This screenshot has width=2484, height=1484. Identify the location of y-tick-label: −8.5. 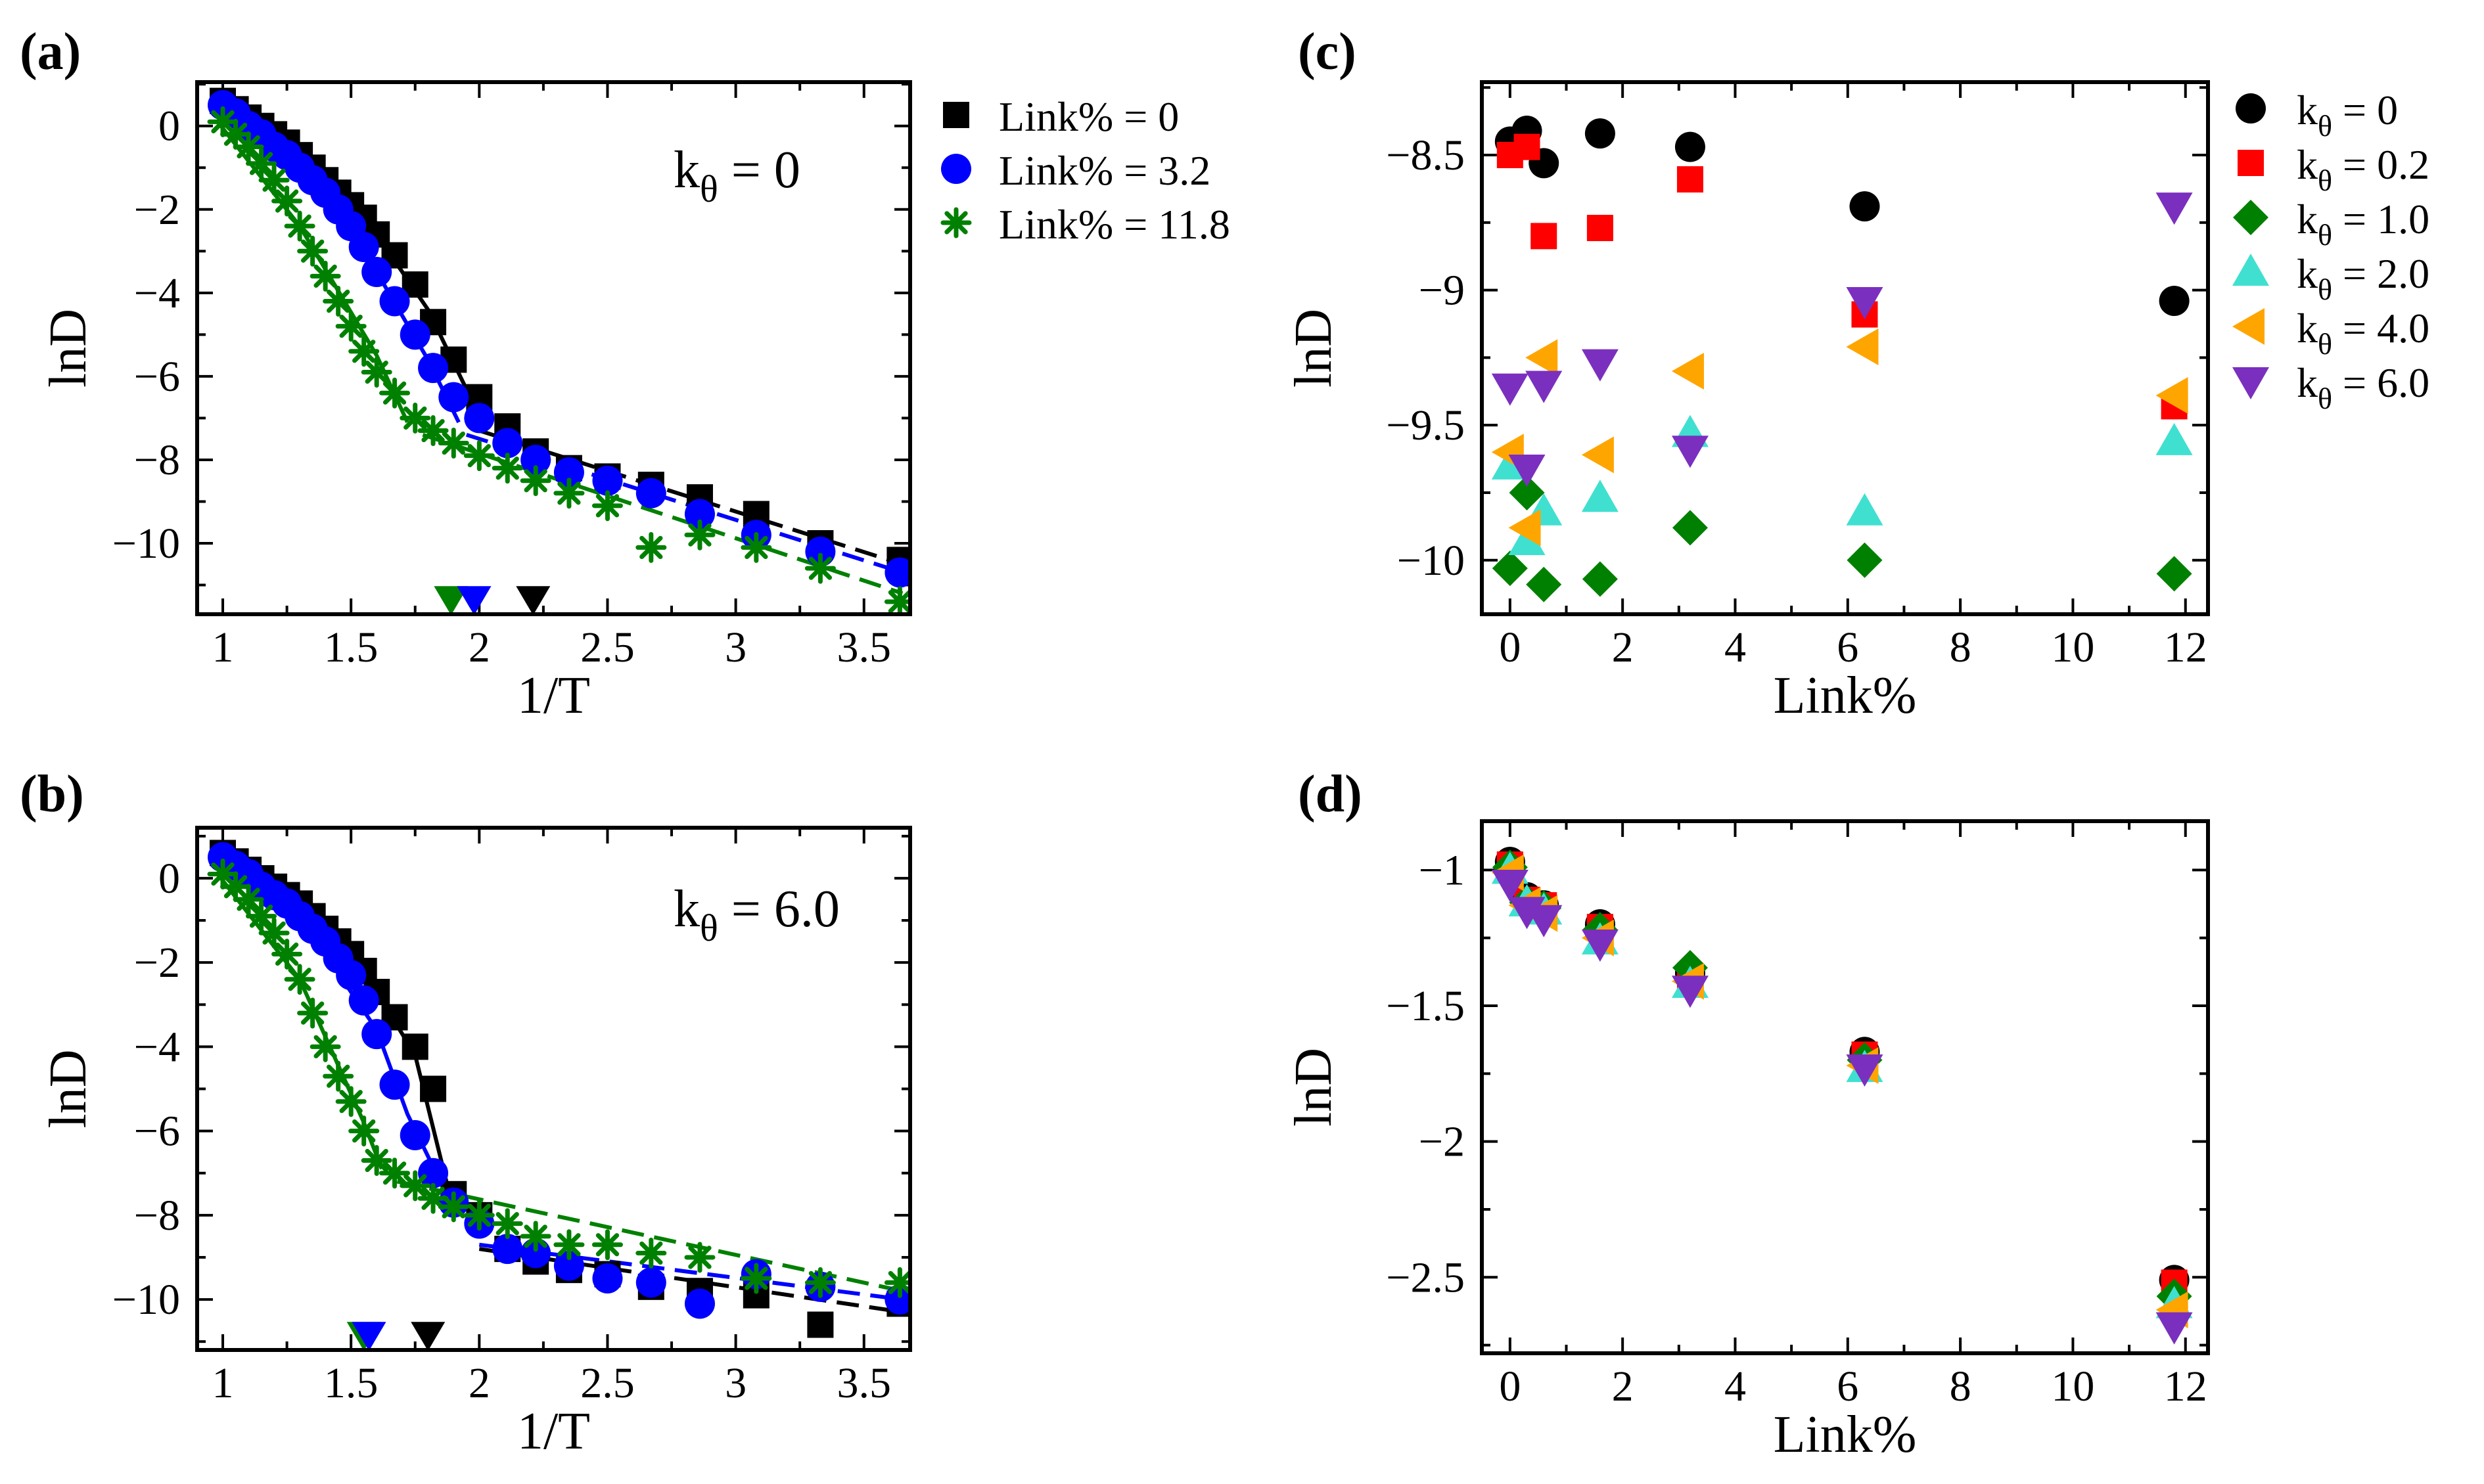
(1426, 155).